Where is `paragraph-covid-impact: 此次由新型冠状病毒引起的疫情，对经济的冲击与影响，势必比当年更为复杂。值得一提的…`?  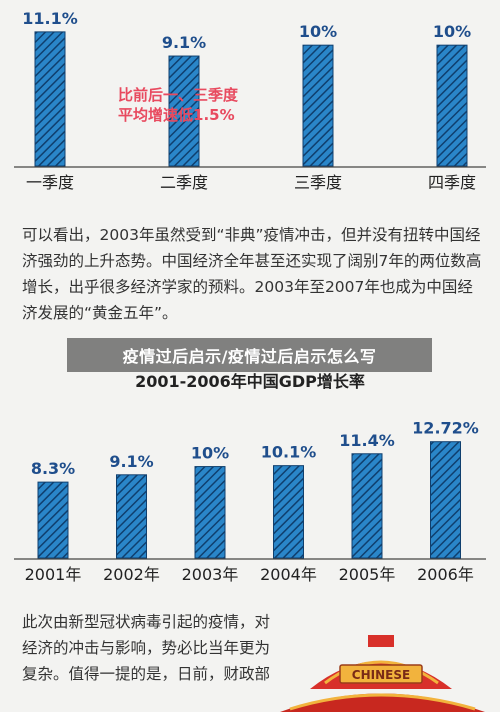
paragraph-covid-impact: 此次由新型冠状病毒引起的疫情，对经济的冲击与影响，势必比当年更为复杂。值得一提的… is located at coordinates (146, 648).